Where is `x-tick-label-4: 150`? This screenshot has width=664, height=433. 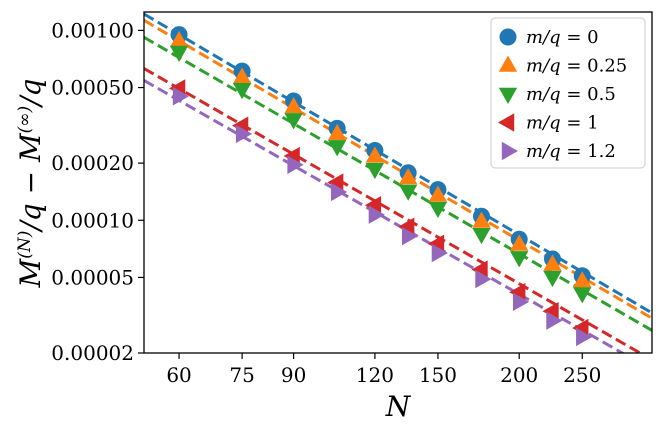 x-tick-label-4: 150 is located at coordinates (438, 375).